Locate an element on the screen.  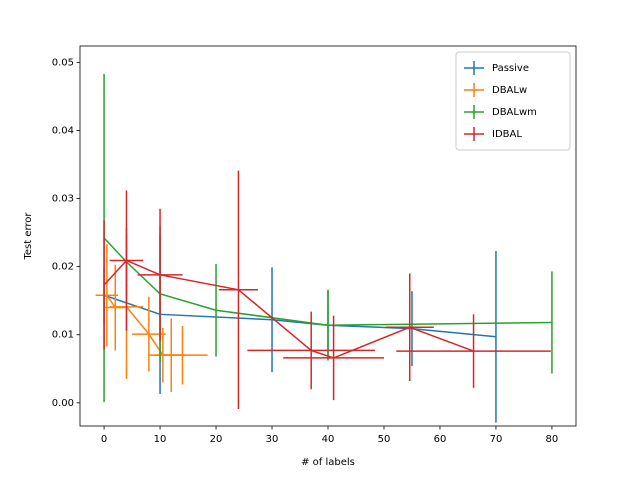
legend: Passive DBALw DBALwm IDBAL is located at coordinates (513, 101).